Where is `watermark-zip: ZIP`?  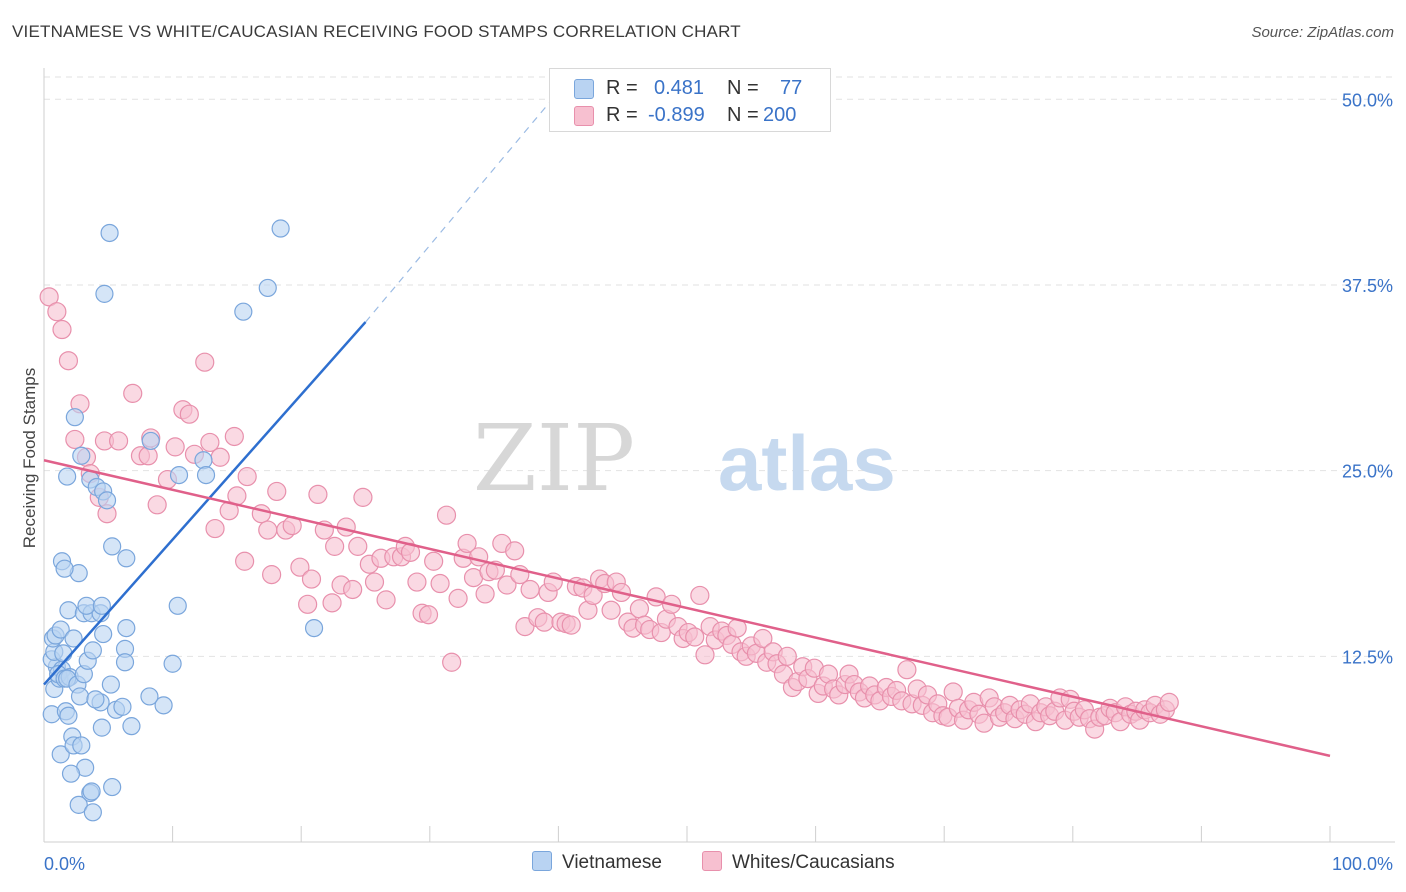
watermark-zip: ZIP is located at coordinates (554, 458).